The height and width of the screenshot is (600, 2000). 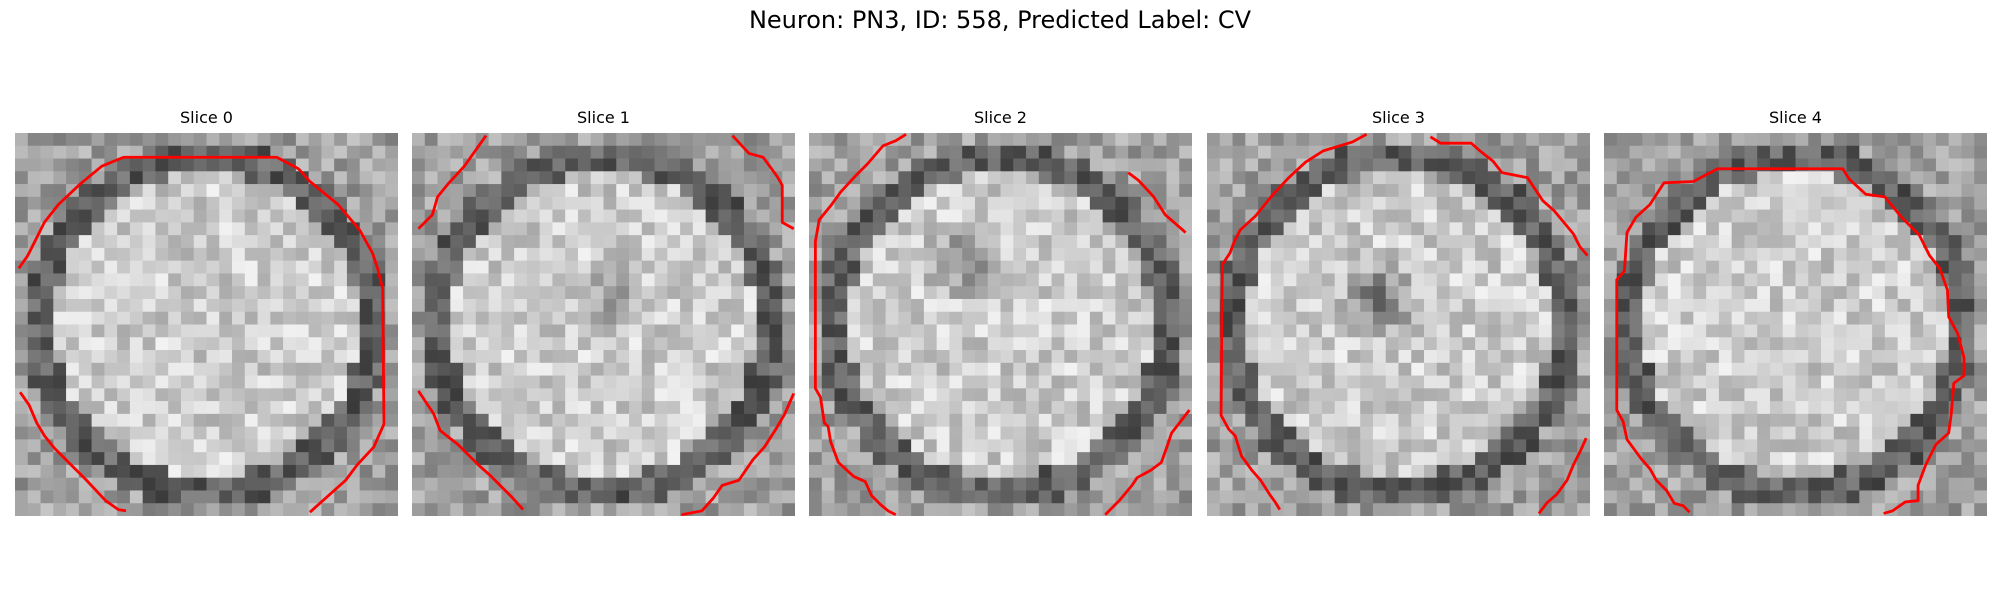 I want to click on contour-line, so click(x=763, y=182).